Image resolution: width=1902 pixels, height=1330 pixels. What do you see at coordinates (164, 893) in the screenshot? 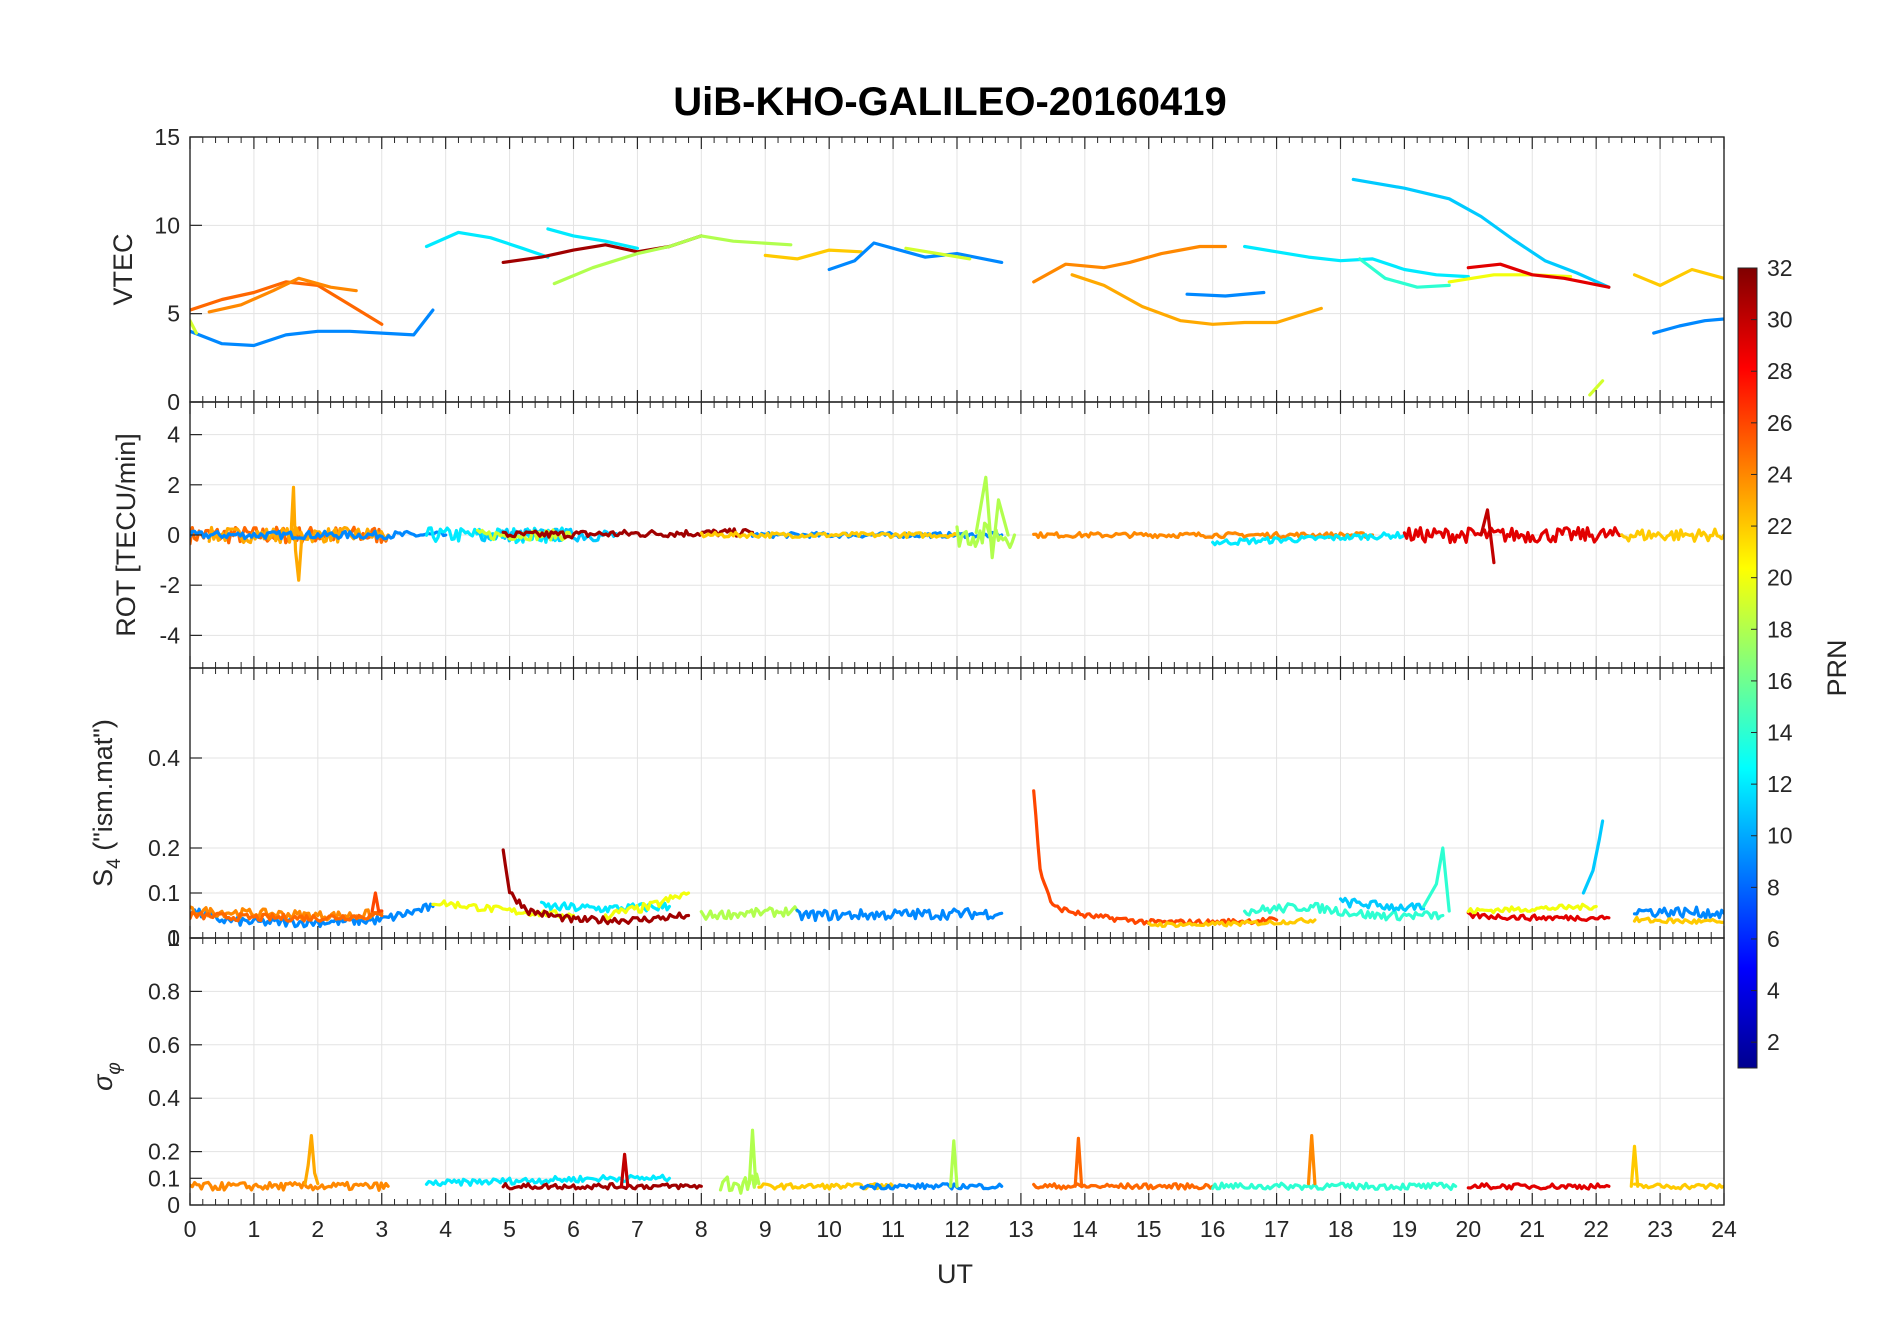
I see `y-tick-label: 0.1` at bounding box center [164, 893].